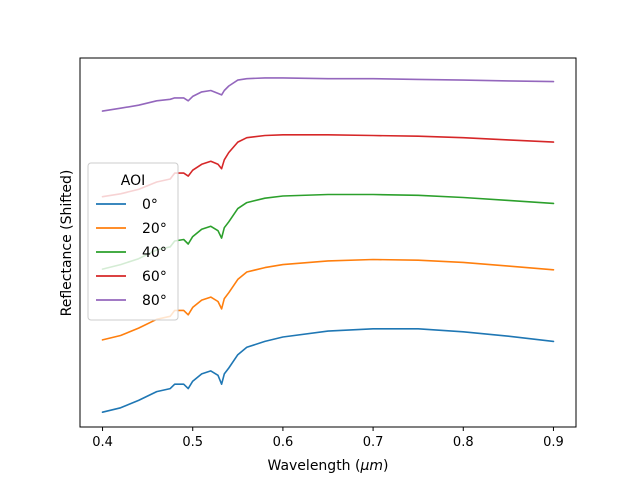 This screenshot has width=640, height=480. I want to click on x-axis-label: Wavelength (μm), so click(328, 466).